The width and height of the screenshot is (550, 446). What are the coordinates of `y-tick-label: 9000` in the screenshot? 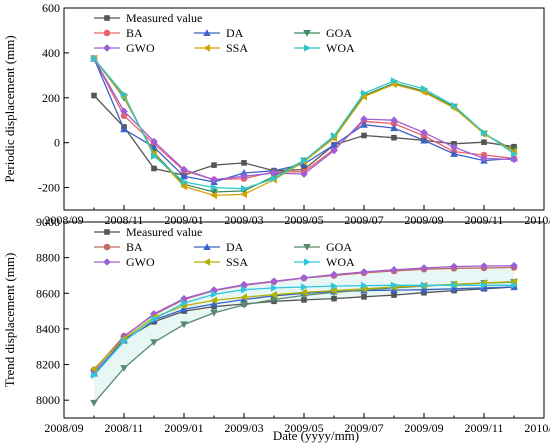 It's located at (48, 222).